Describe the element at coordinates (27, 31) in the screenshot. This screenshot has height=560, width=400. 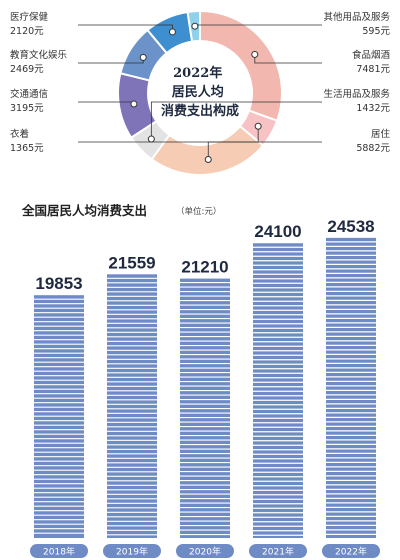
I see `donut-label-value: 2120元` at that location.